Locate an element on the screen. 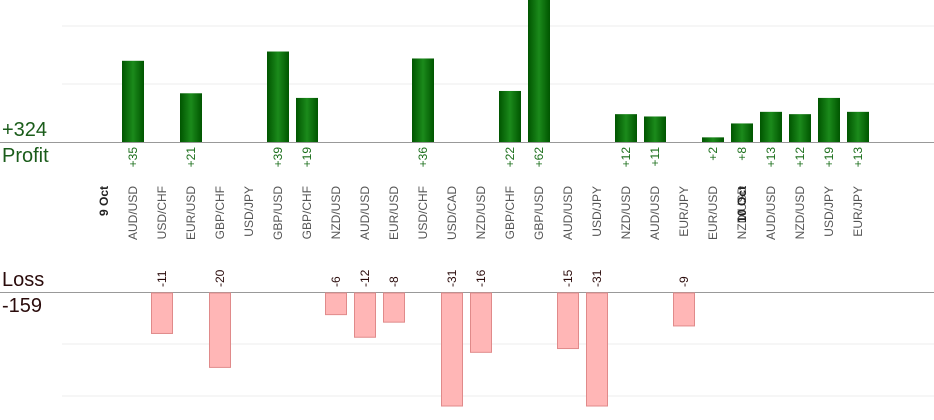  loss-total: -159 is located at coordinates (22, 306).